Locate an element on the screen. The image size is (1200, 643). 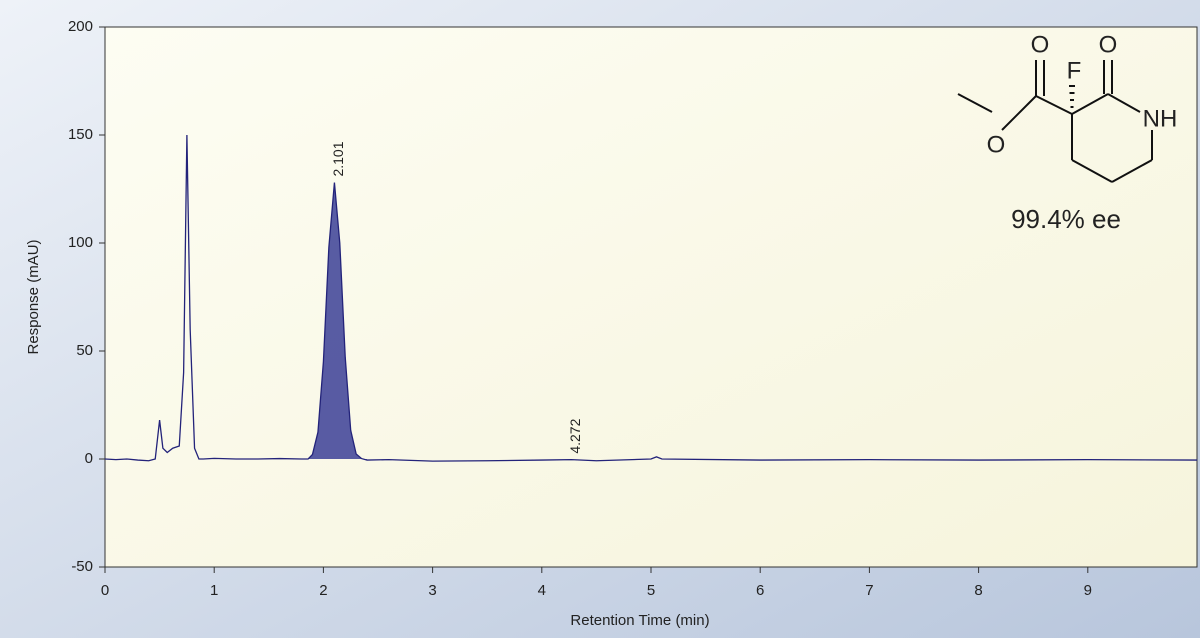
x-tick-label: 3 is located at coordinates (432, 590).